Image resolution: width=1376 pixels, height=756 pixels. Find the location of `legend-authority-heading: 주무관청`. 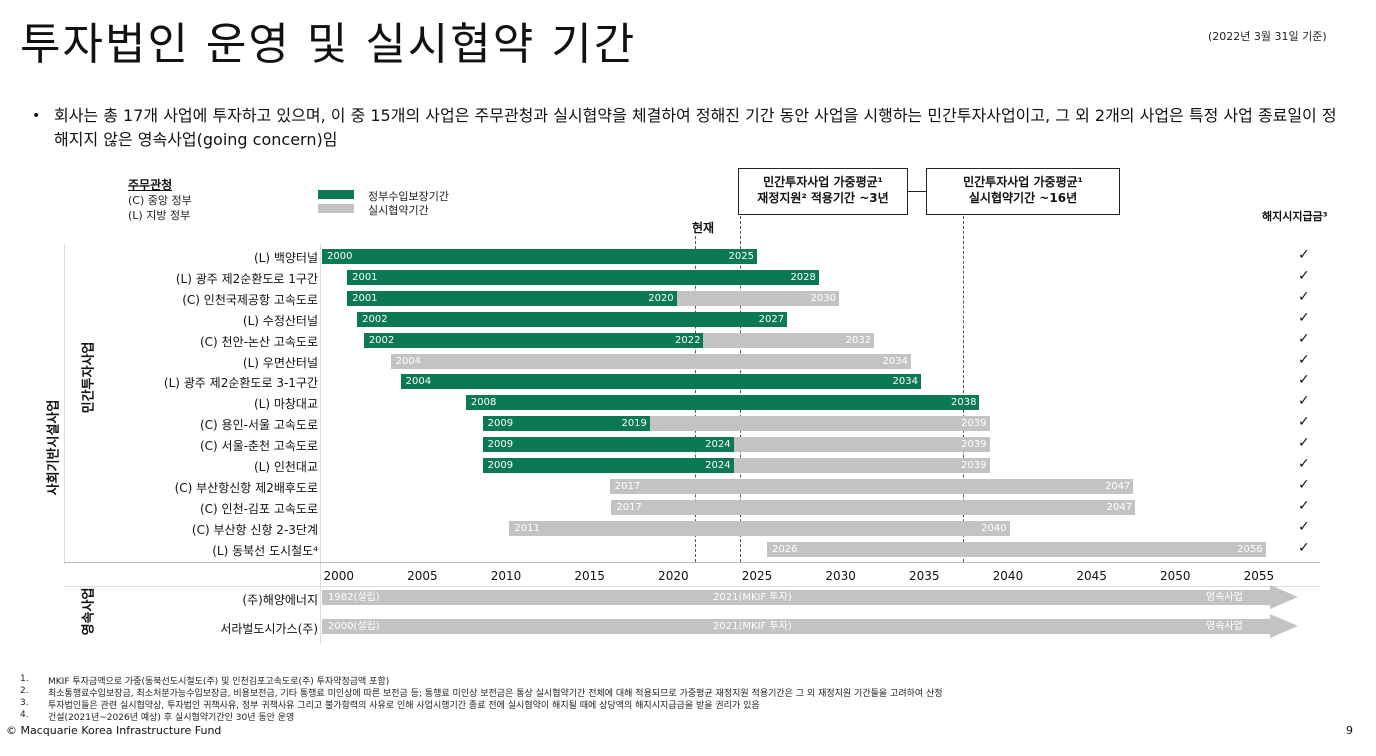

legend-authority-heading: 주무관청 is located at coordinates (150, 185).